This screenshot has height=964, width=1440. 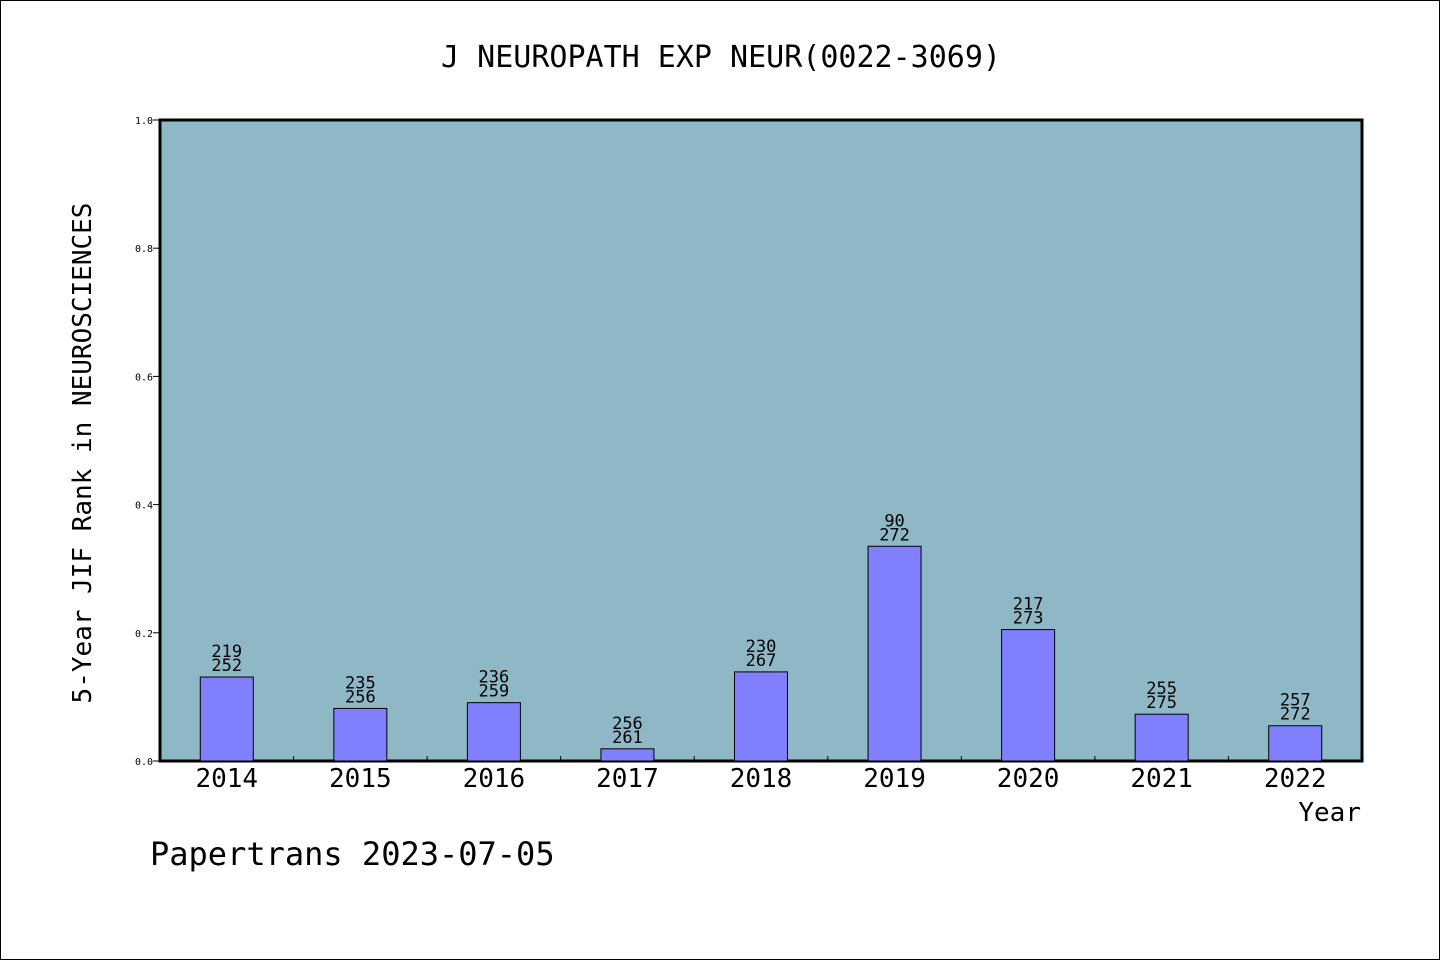 What do you see at coordinates (1161, 779) in the screenshot?
I see `x-tick-label: 2021` at bounding box center [1161, 779].